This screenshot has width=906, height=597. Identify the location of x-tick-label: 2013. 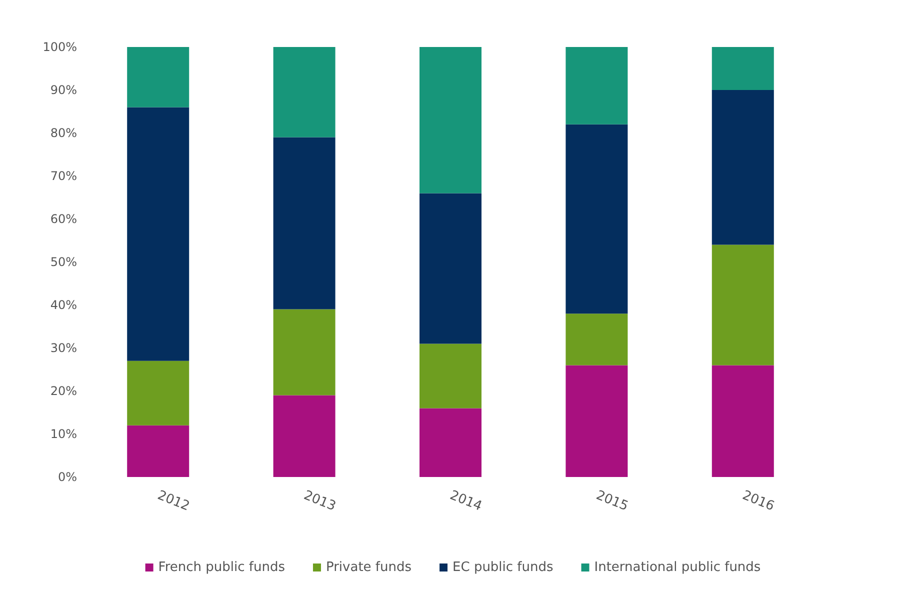
(319, 501).